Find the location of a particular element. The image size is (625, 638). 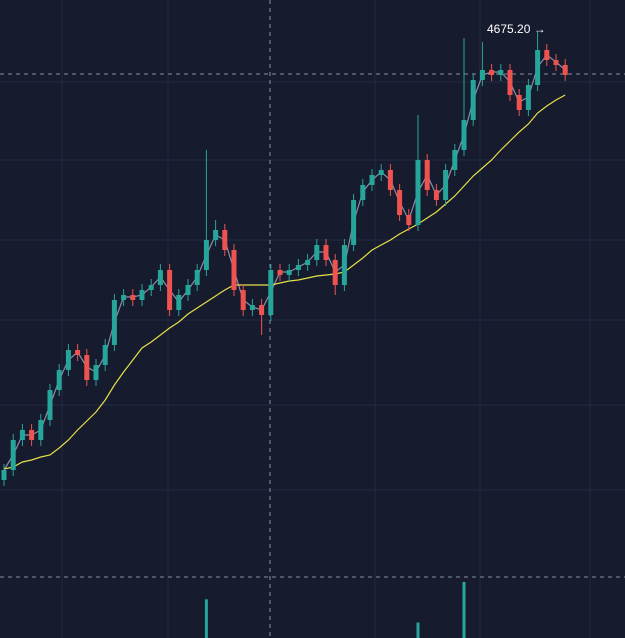

price-annotation: 4675.20 → is located at coordinates (516, 29).